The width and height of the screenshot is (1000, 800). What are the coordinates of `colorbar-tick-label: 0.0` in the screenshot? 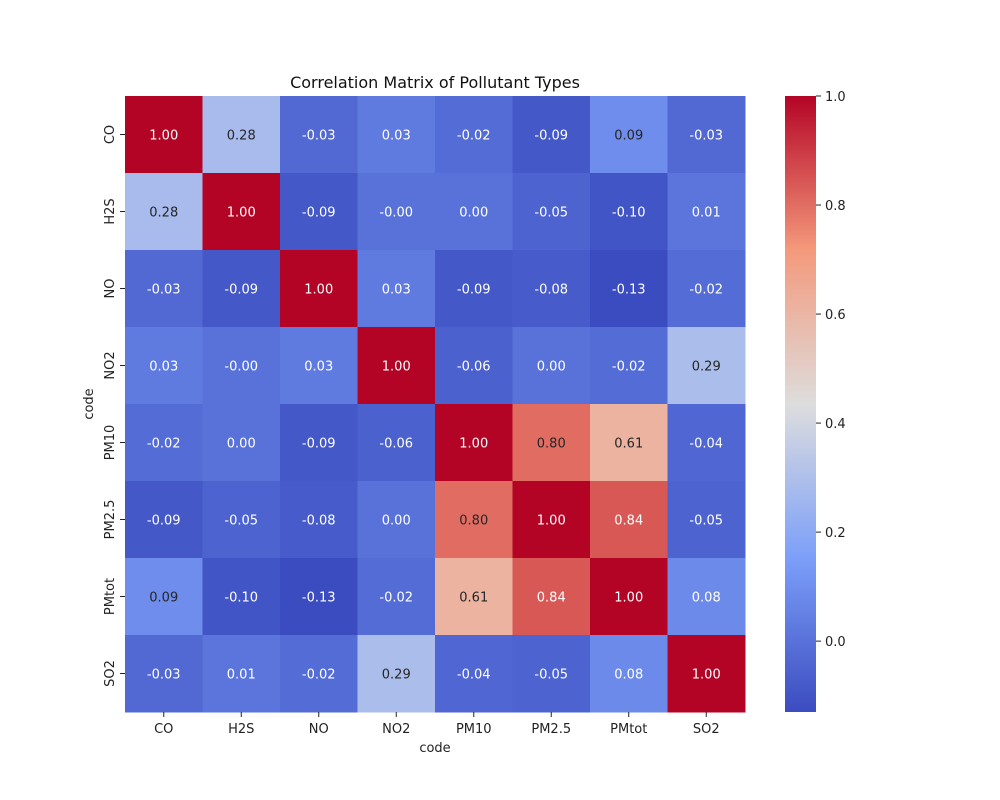 It's located at (835, 642).